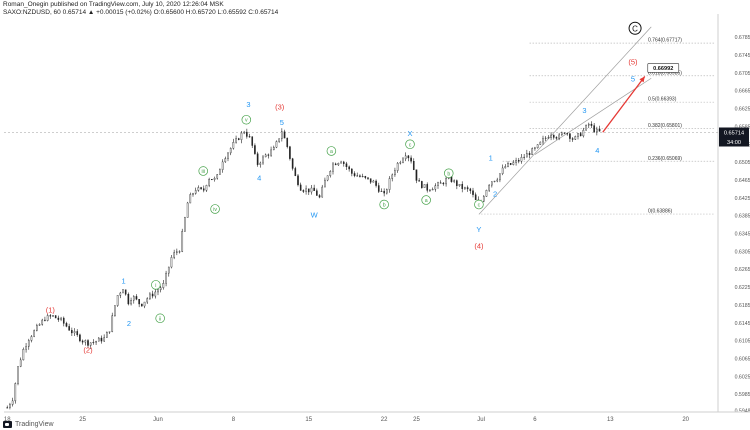 The image size is (750, 430). Describe the element at coordinates (28, 424) in the screenshot. I see `tradingview-brand: TradingView` at that location.